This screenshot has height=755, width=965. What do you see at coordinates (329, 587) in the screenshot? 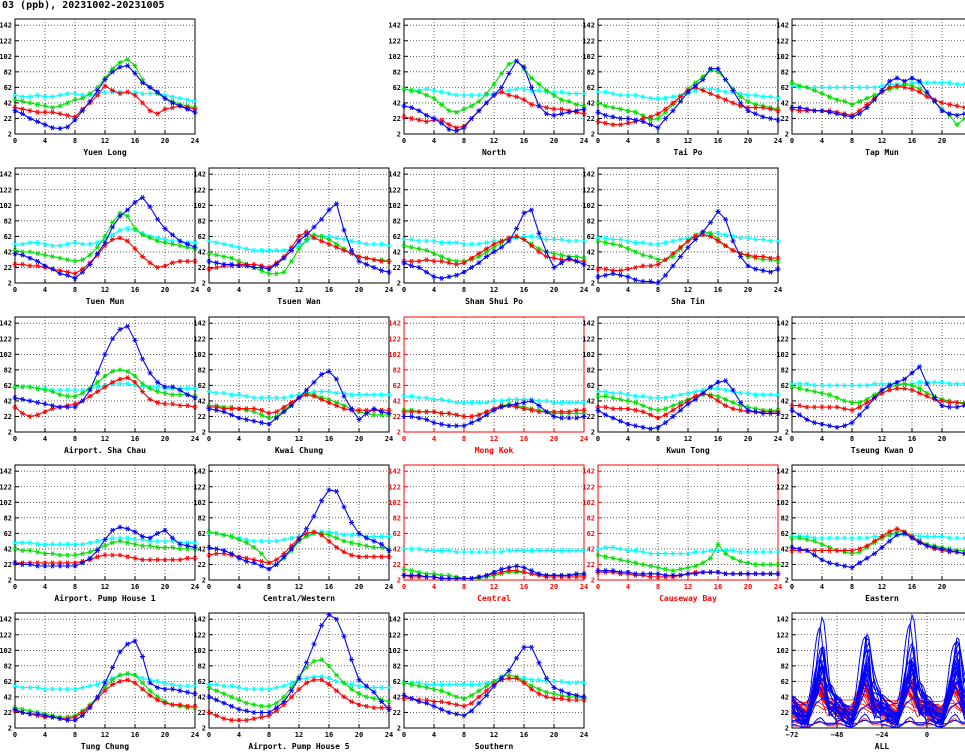
I see `x-tick-label: 16` at bounding box center [329, 587].